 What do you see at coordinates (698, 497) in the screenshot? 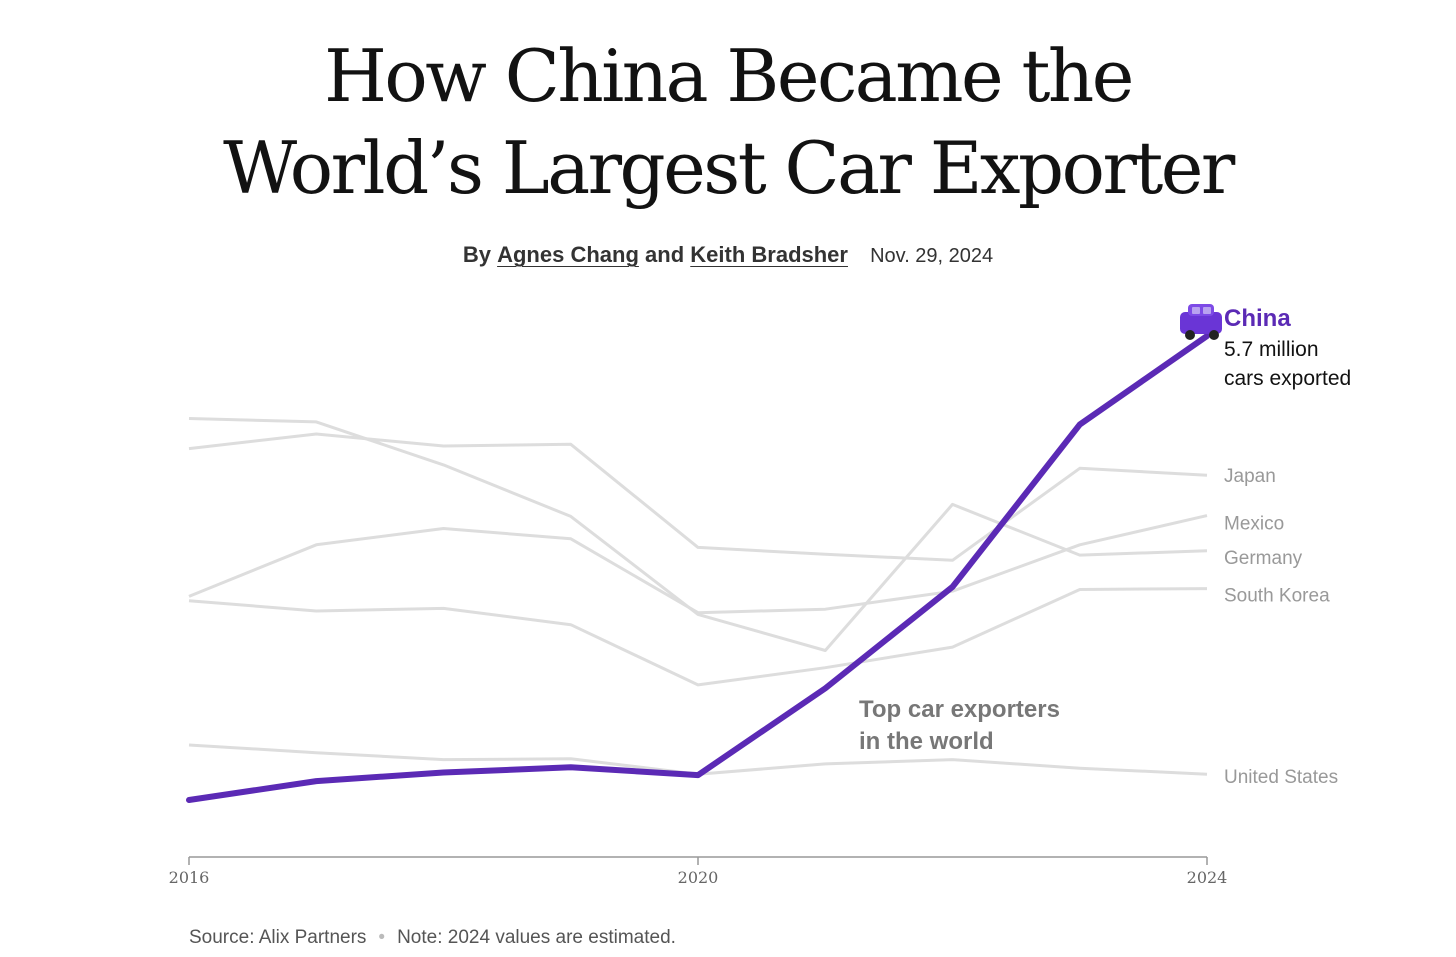
I see `series-line-japan` at bounding box center [698, 497].